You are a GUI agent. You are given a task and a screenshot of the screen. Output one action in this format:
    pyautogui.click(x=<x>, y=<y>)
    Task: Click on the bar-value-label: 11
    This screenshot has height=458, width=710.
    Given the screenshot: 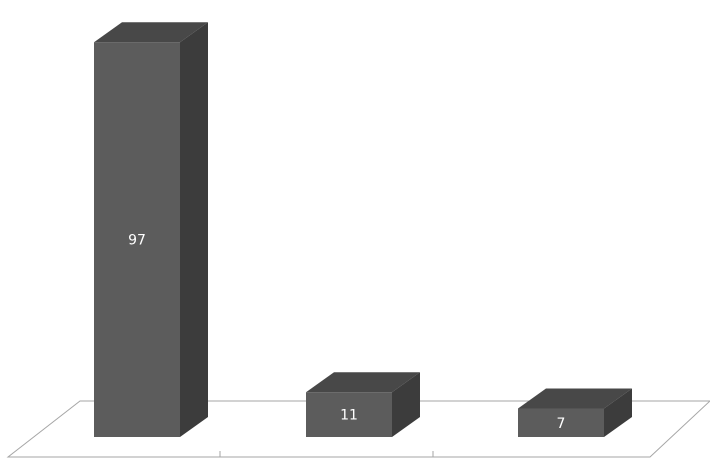 What is the action you would take?
    pyautogui.click(x=349, y=416)
    